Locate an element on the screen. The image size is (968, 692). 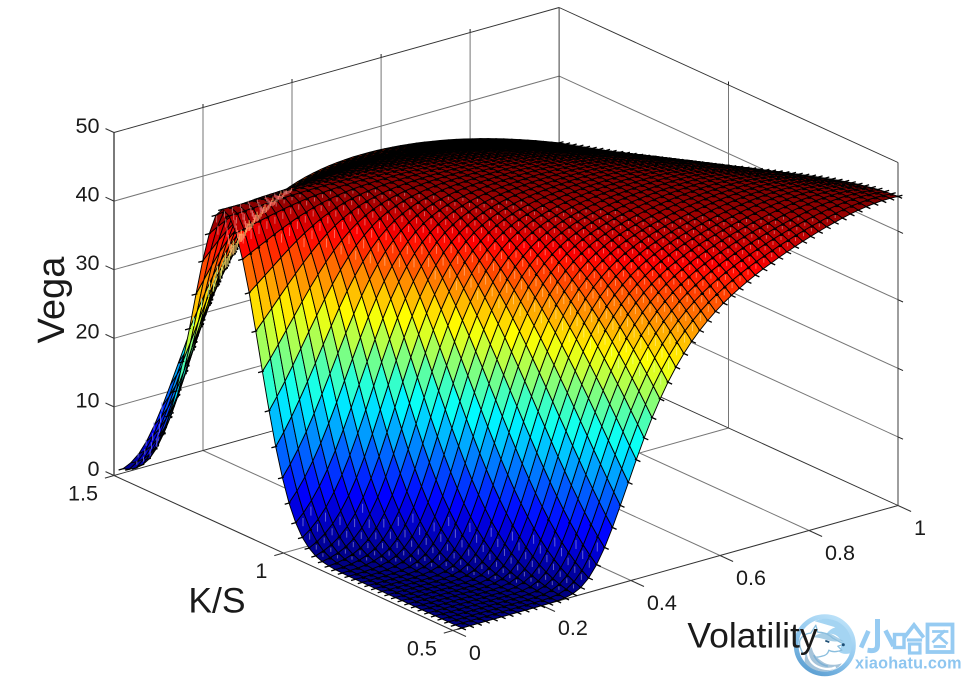
svg-text: 0.6 is located at coordinates (751, 577).